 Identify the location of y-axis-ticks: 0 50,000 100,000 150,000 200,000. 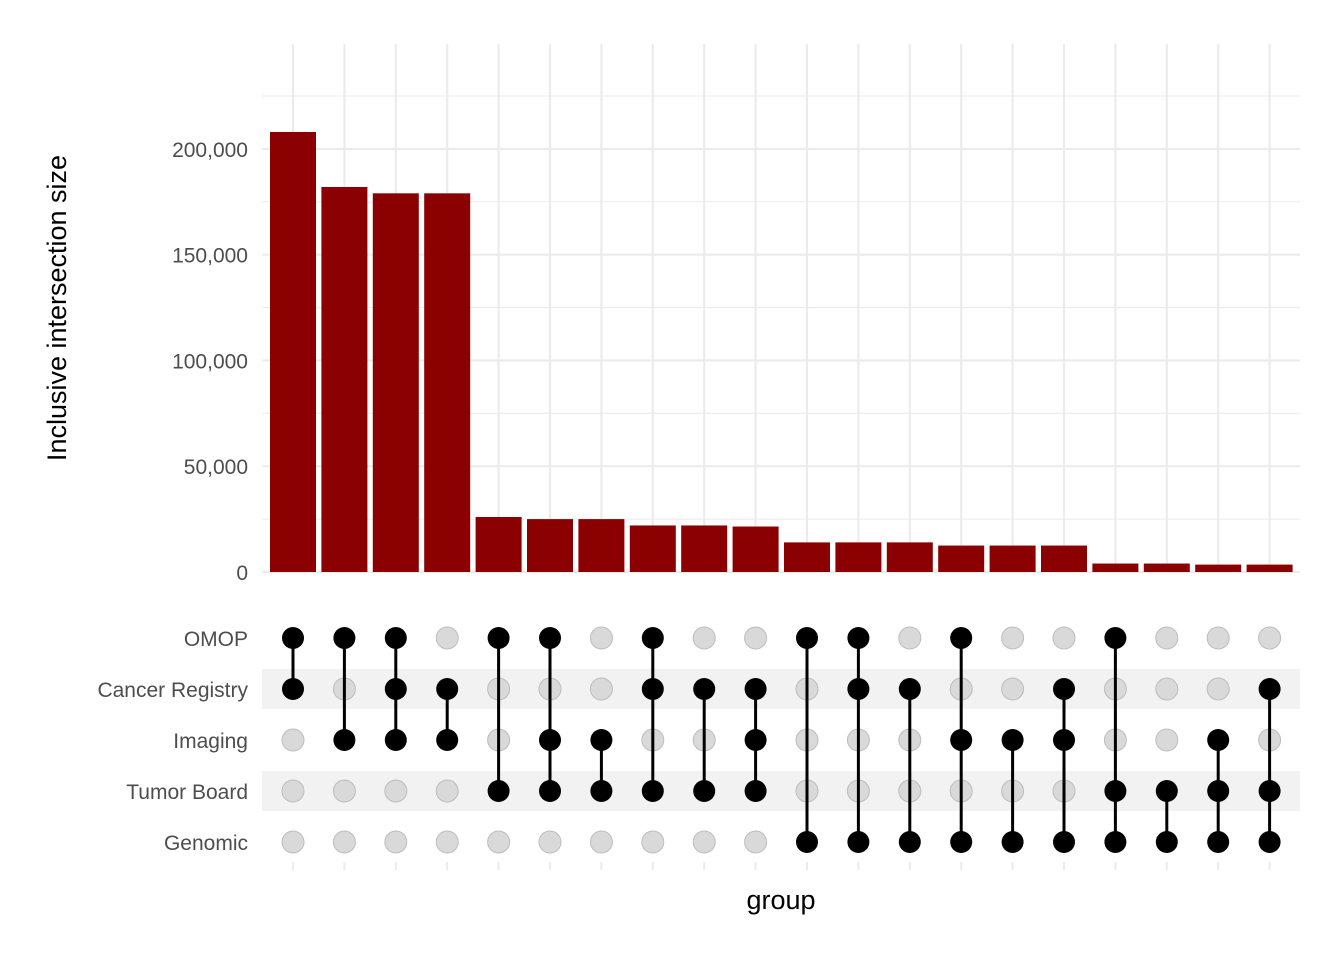
(210, 362).